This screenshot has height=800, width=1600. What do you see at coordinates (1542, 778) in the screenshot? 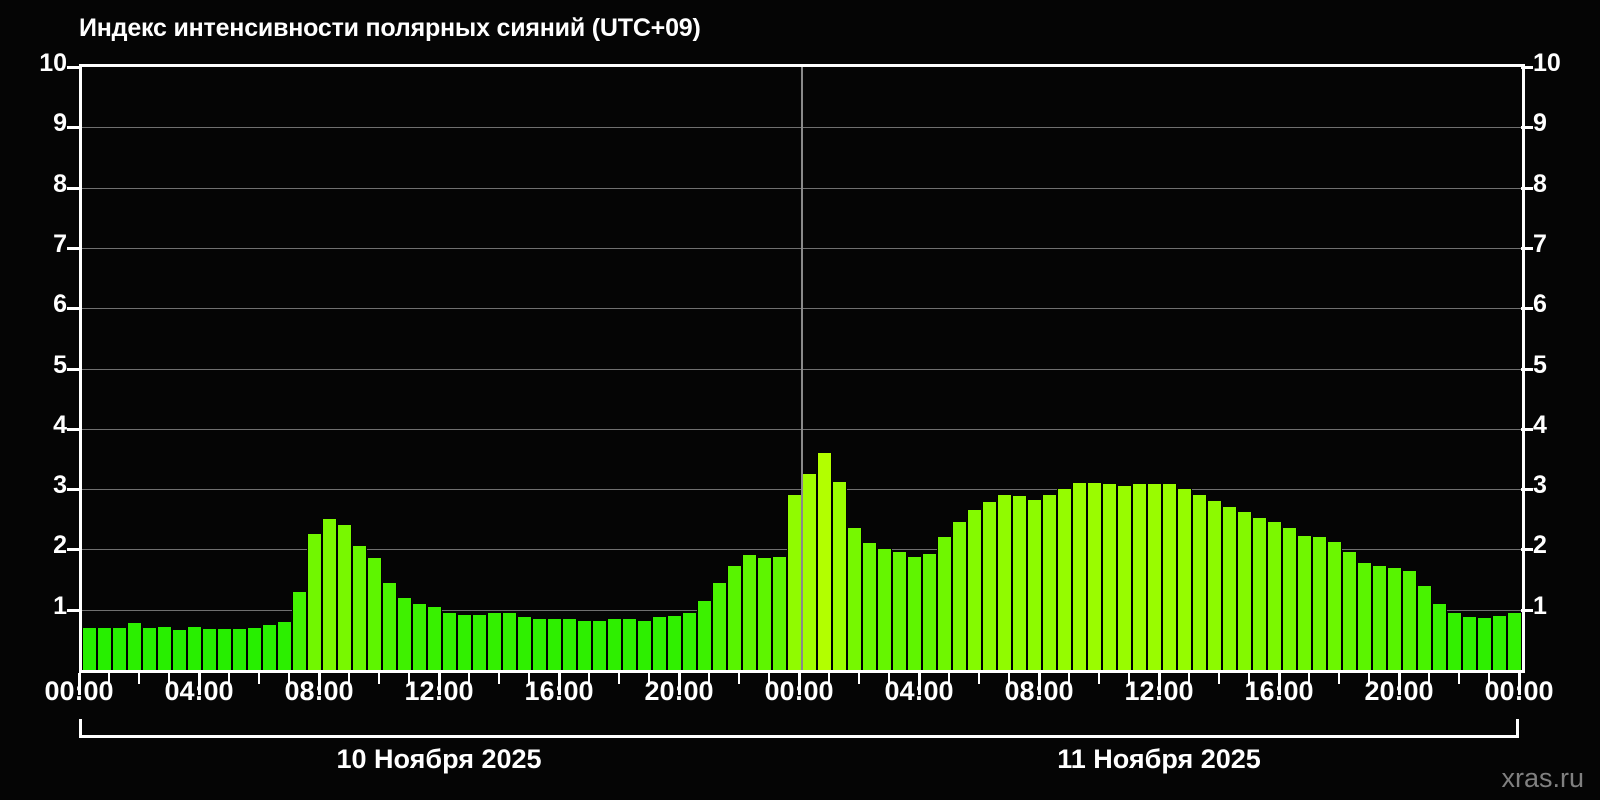
I see `watermark: xras.ru` at bounding box center [1542, 778].